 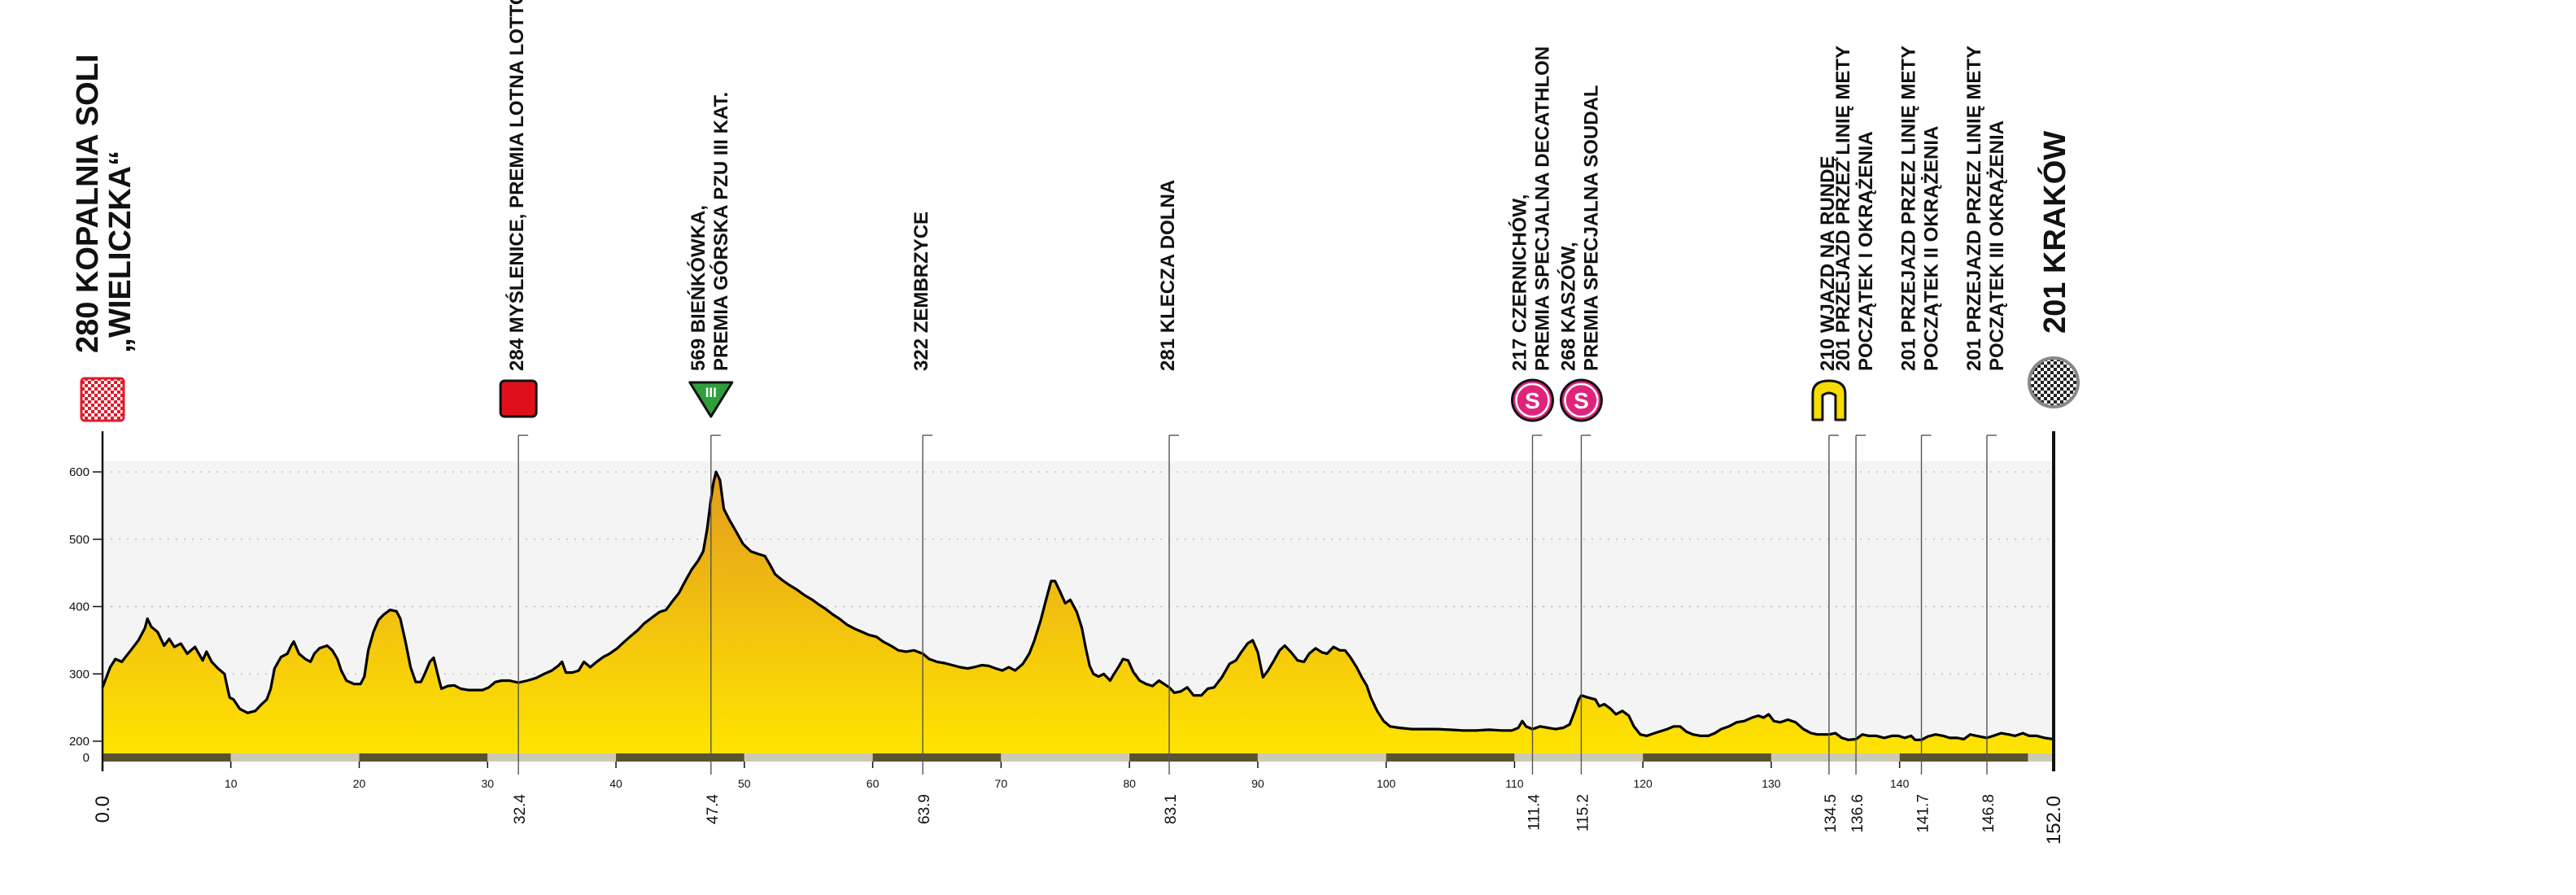 What do you see at coordinates (104, 439) in the screenshot?
I see `route-point: 0.0 280 KOPALNIA SOLI„WIELICZKA“` at bounding box center [104, 439].